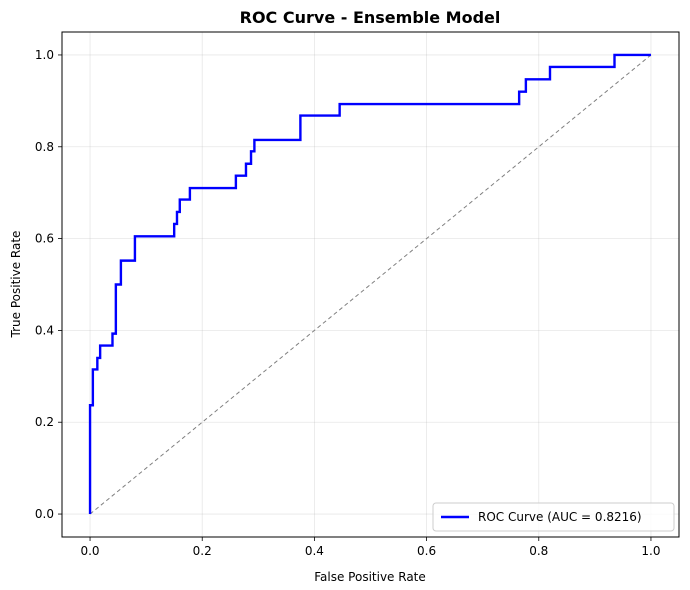 The image size is (690, 590). What do you see at coordinates (44, 147) in the screenshot?
I see `y-tick-label: 0.8` at bounding box center [44, 147].